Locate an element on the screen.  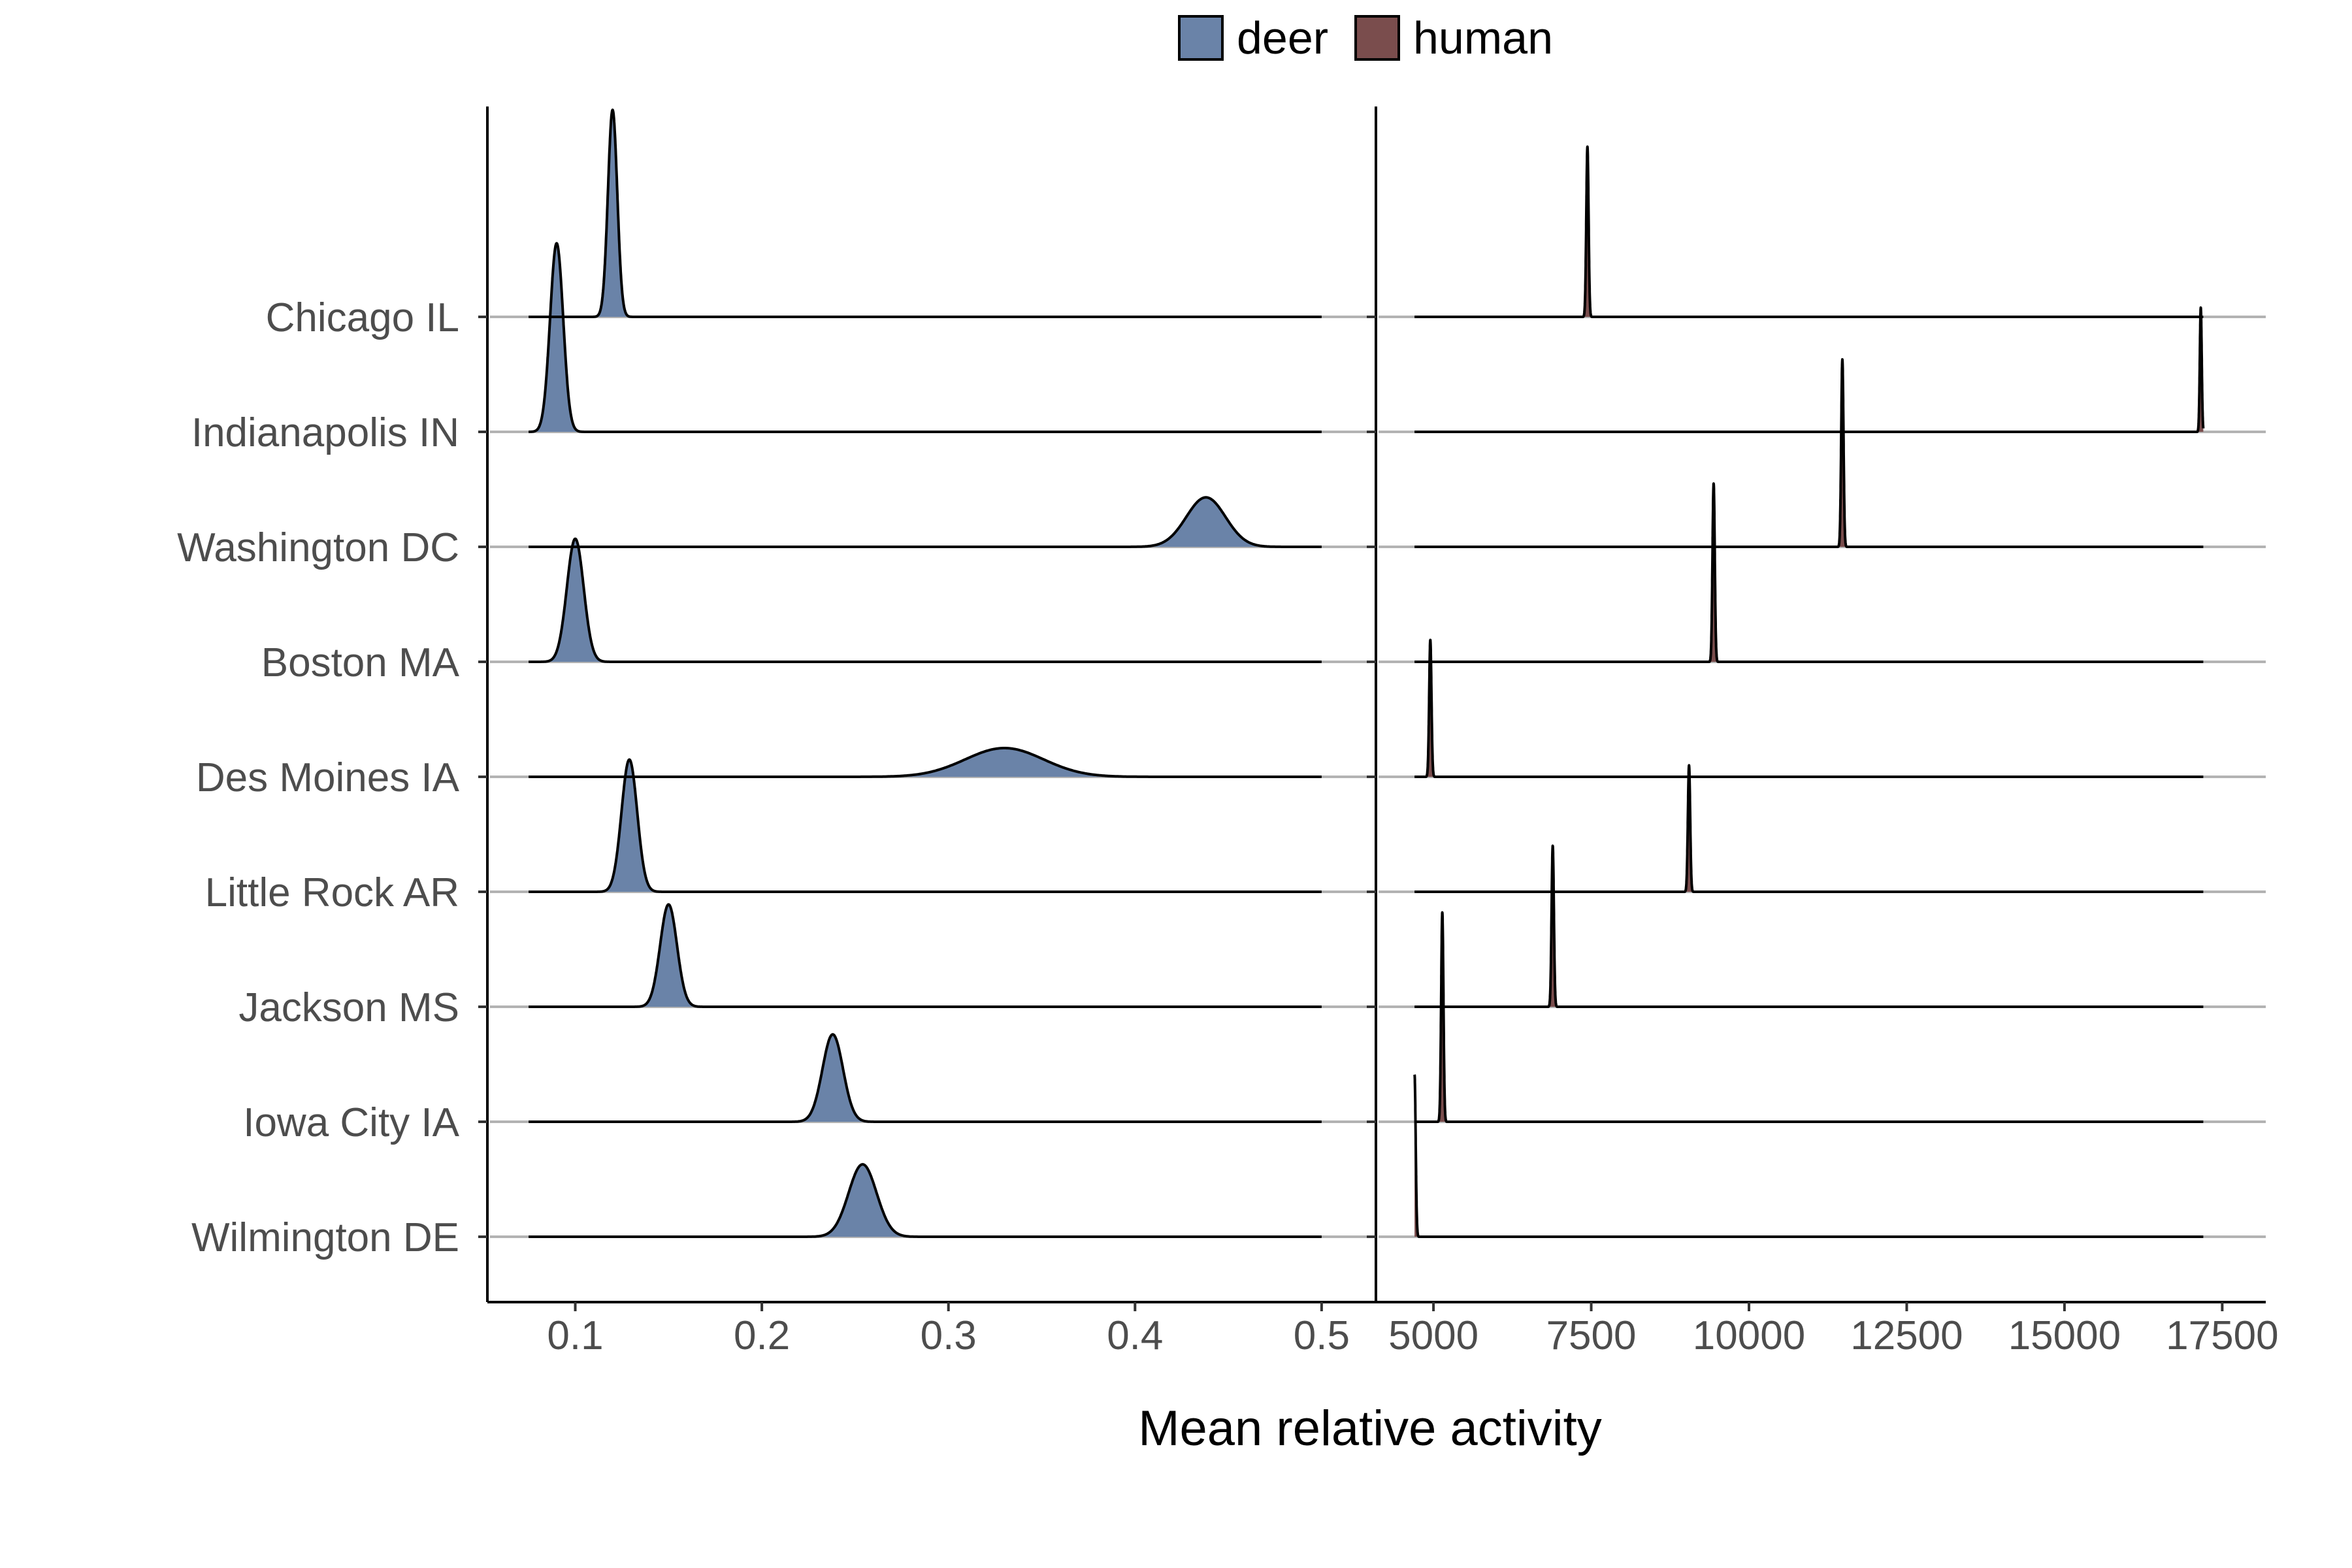
y-tick-label: Indianapolis IN is located at coordinates (325, 432).